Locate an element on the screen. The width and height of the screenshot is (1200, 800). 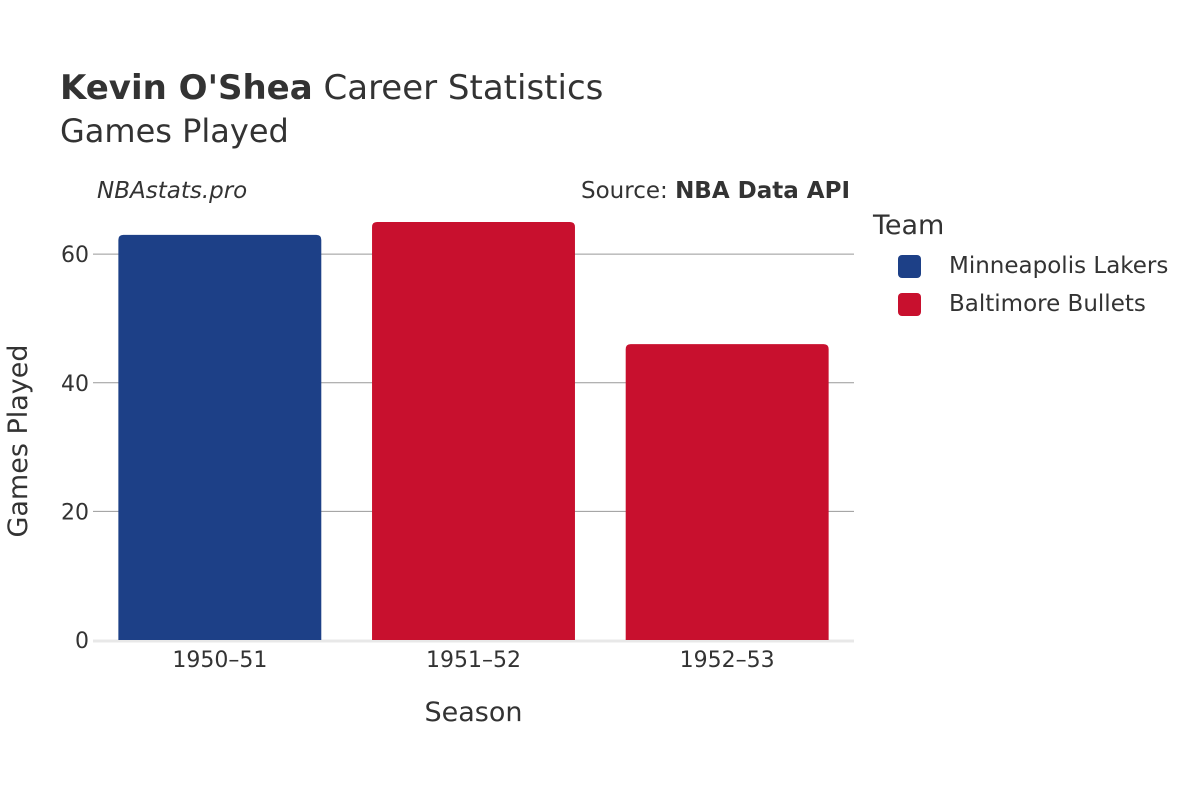
bar-1950–51 is located at coordinates (220, 437).